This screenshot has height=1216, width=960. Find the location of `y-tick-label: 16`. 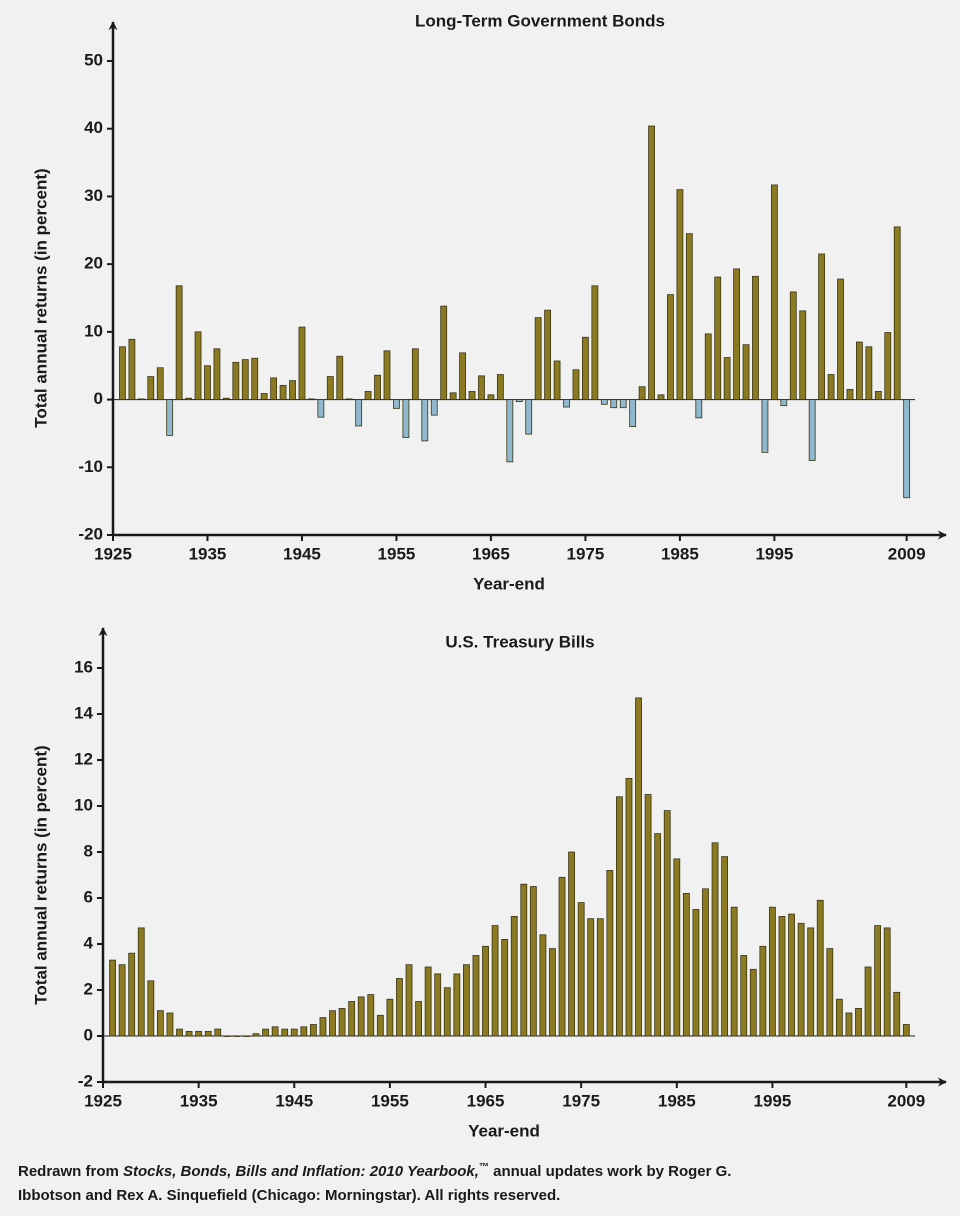

y-tick-label: 16 is located at coordinates (83, 666).